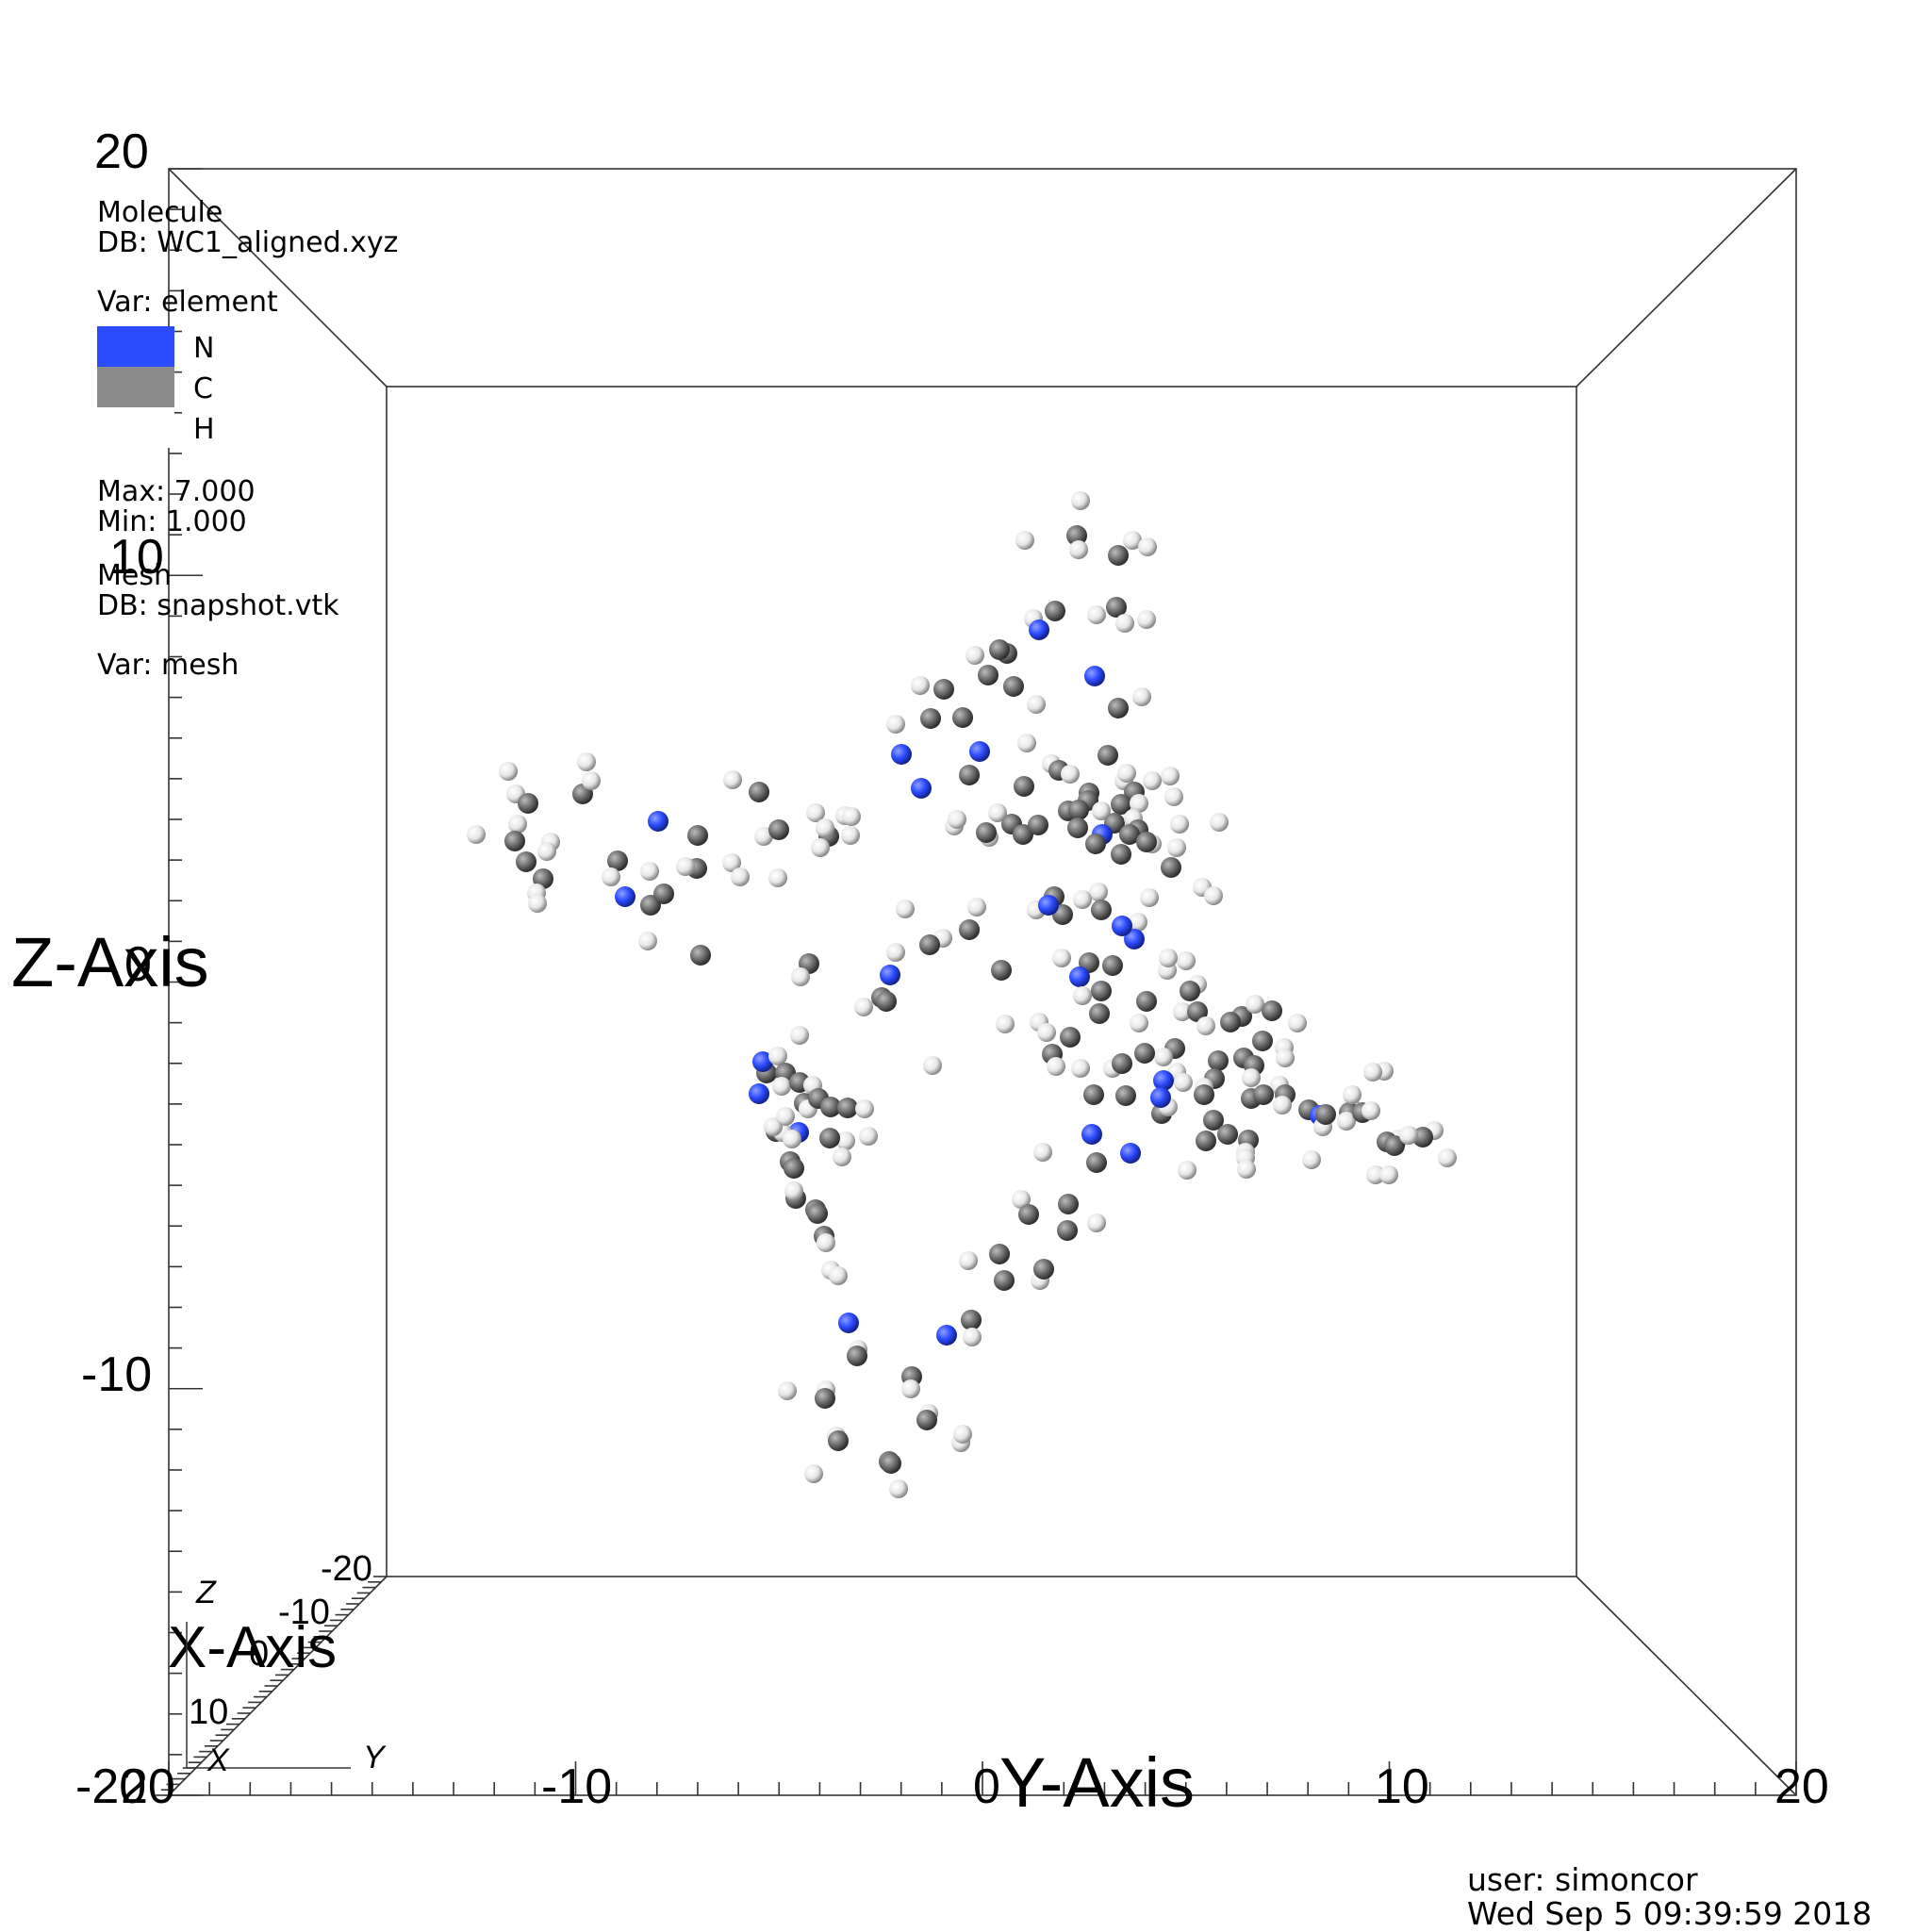 The height and width of the screenshot is (1932, 1931). Describe the element at coordinates (1582, 1879) in the screenshot. I see `footer-user: user: simoncor` at that location.